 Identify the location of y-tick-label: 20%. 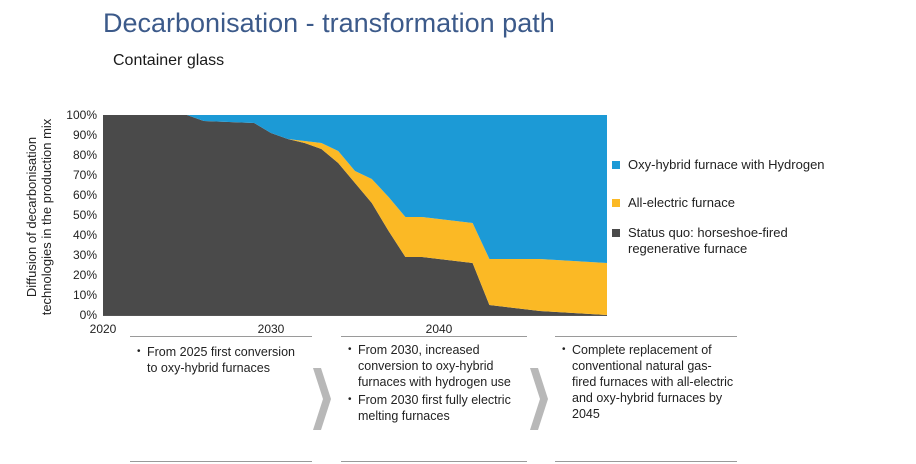
(85, 275).